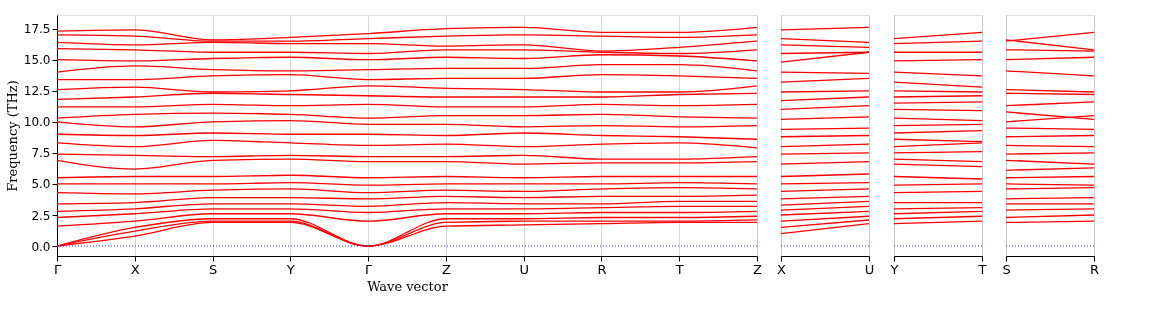 The height and width of the screenshot is (310, 1166). Describe the element at coordinates (12, 136) in the screenshot. I see `y-axis-title: Frequency (THz)` at that location.